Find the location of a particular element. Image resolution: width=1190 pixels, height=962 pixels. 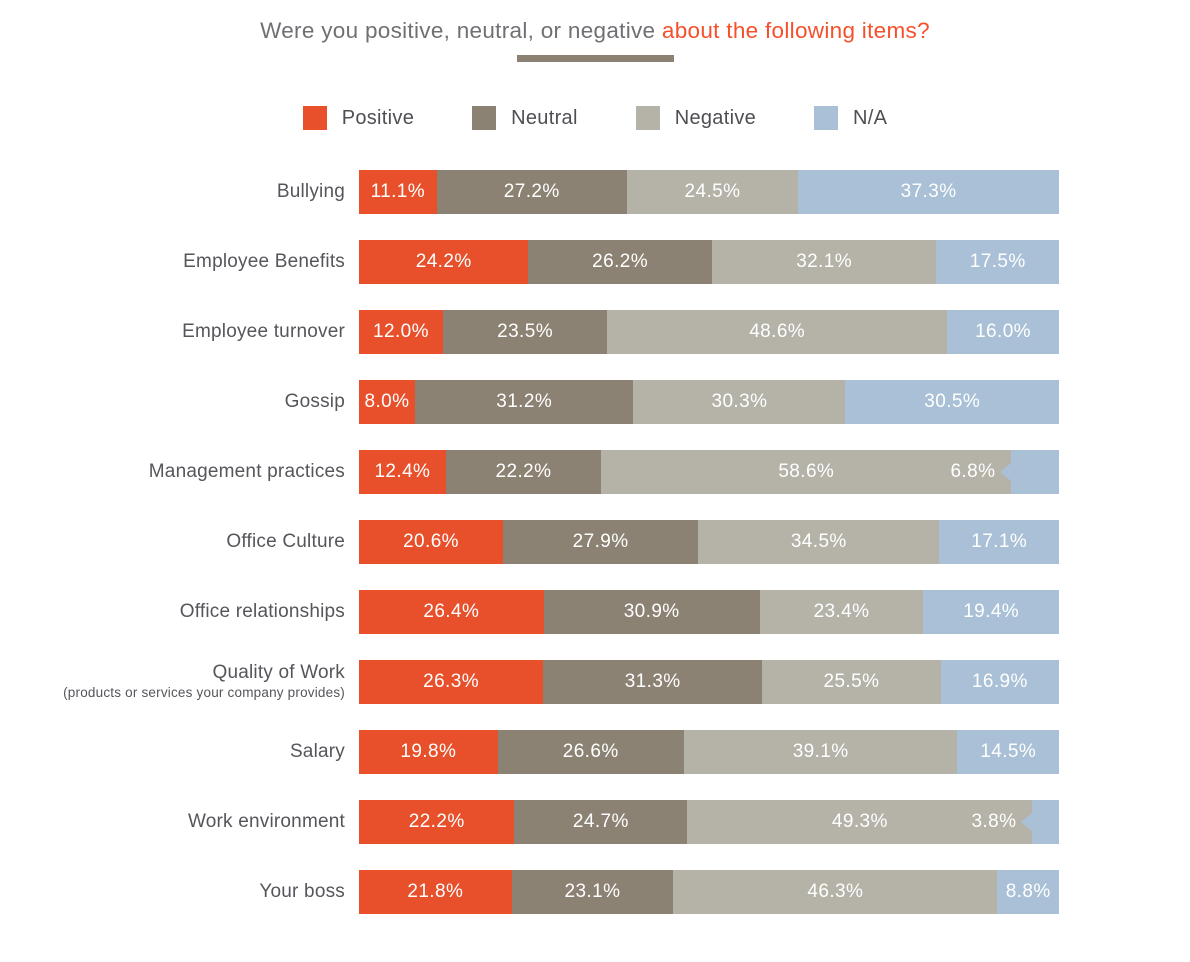

segment-value-neutral: 24.7% is located at coordinates (600, 821).